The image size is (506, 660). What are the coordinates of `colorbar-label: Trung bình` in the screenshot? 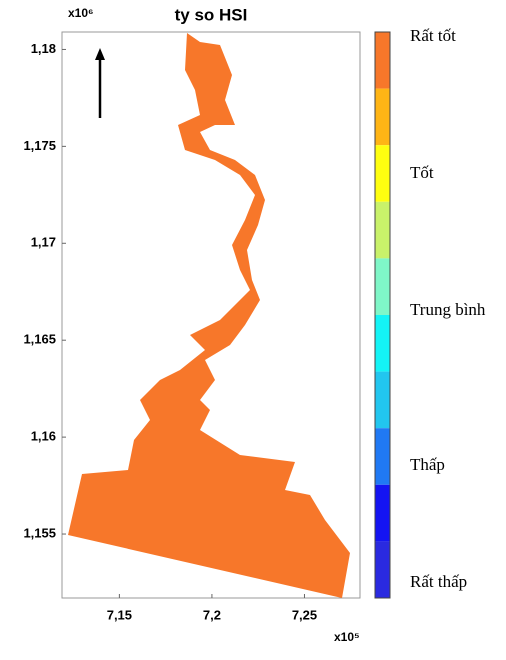 It's located at (448, 309).